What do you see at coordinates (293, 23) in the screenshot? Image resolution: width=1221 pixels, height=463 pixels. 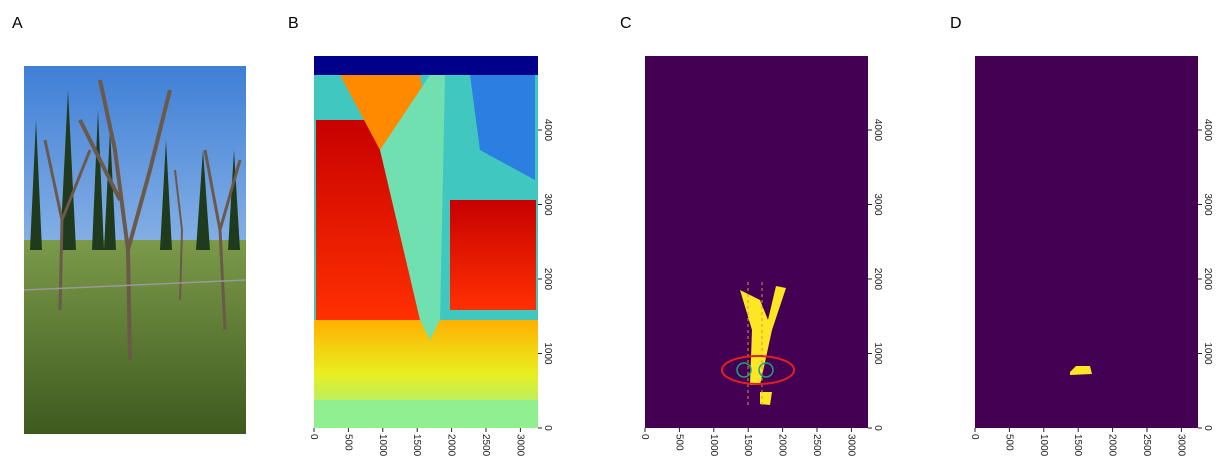 I see `panel-label: B` at bounding box center [293, 23].